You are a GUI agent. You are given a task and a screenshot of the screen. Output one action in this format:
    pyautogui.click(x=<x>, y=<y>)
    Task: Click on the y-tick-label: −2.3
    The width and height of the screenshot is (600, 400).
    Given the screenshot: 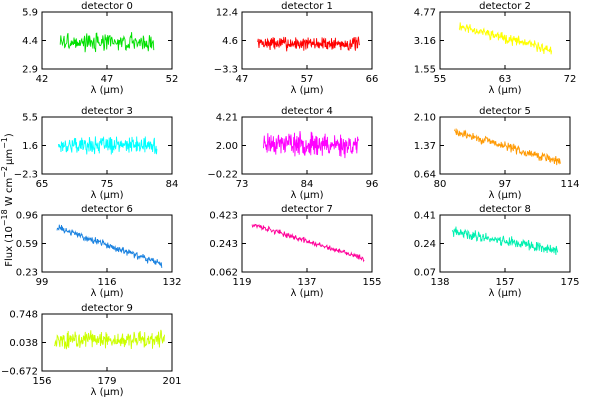 What is the action you would take?
    pyautogui.click(x=26, y=175)
    